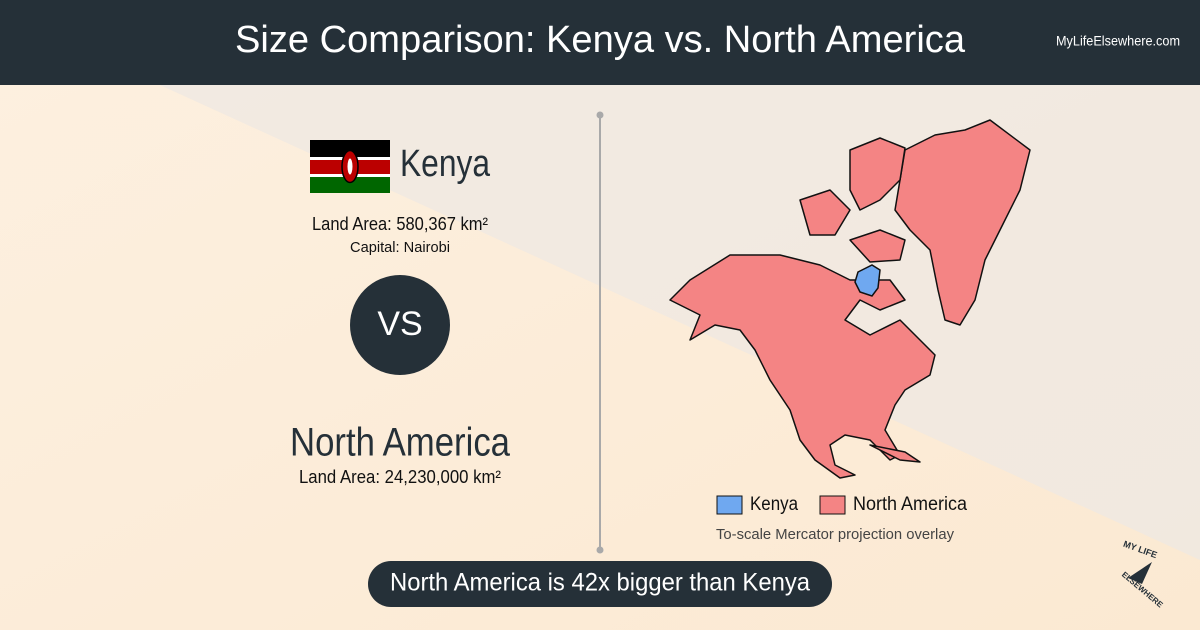 This screenshot has height=630, width=1200. Describe the element at coordinates (835, 534) in the screenshot. I see `map-note: To-scale Mercator projection overlay` at that location.